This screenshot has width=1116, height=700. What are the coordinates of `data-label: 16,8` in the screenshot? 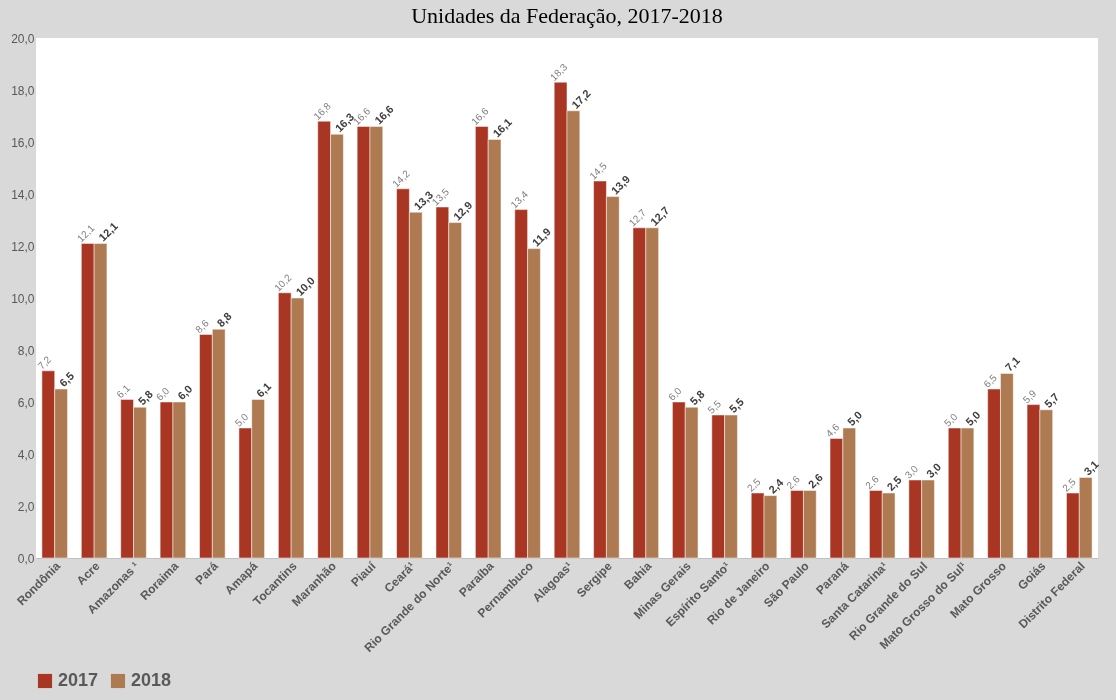 It's located at (322, 111).